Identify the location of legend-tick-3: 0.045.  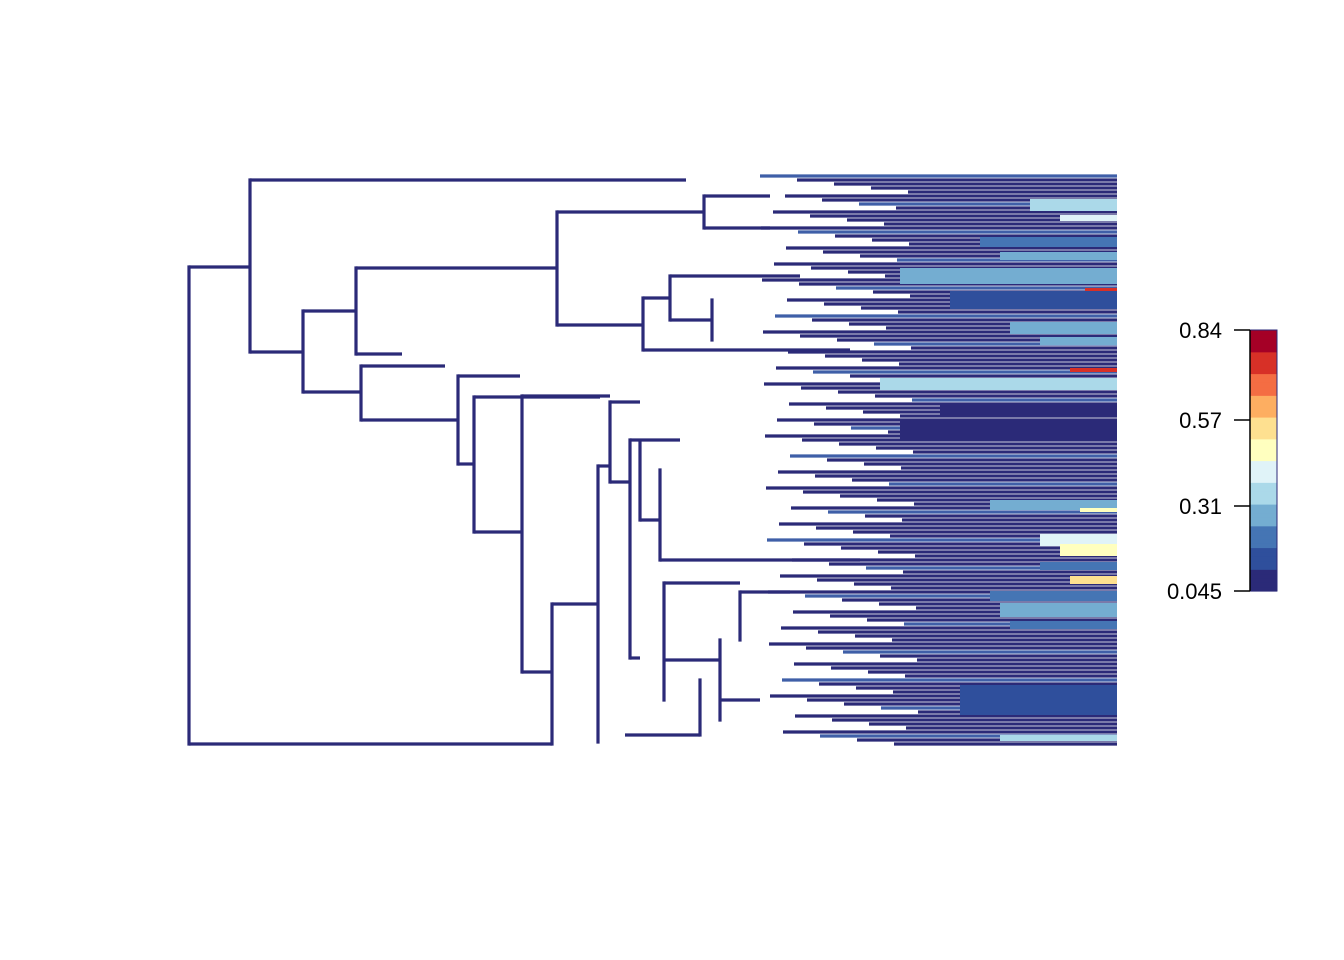
(1208, 591).